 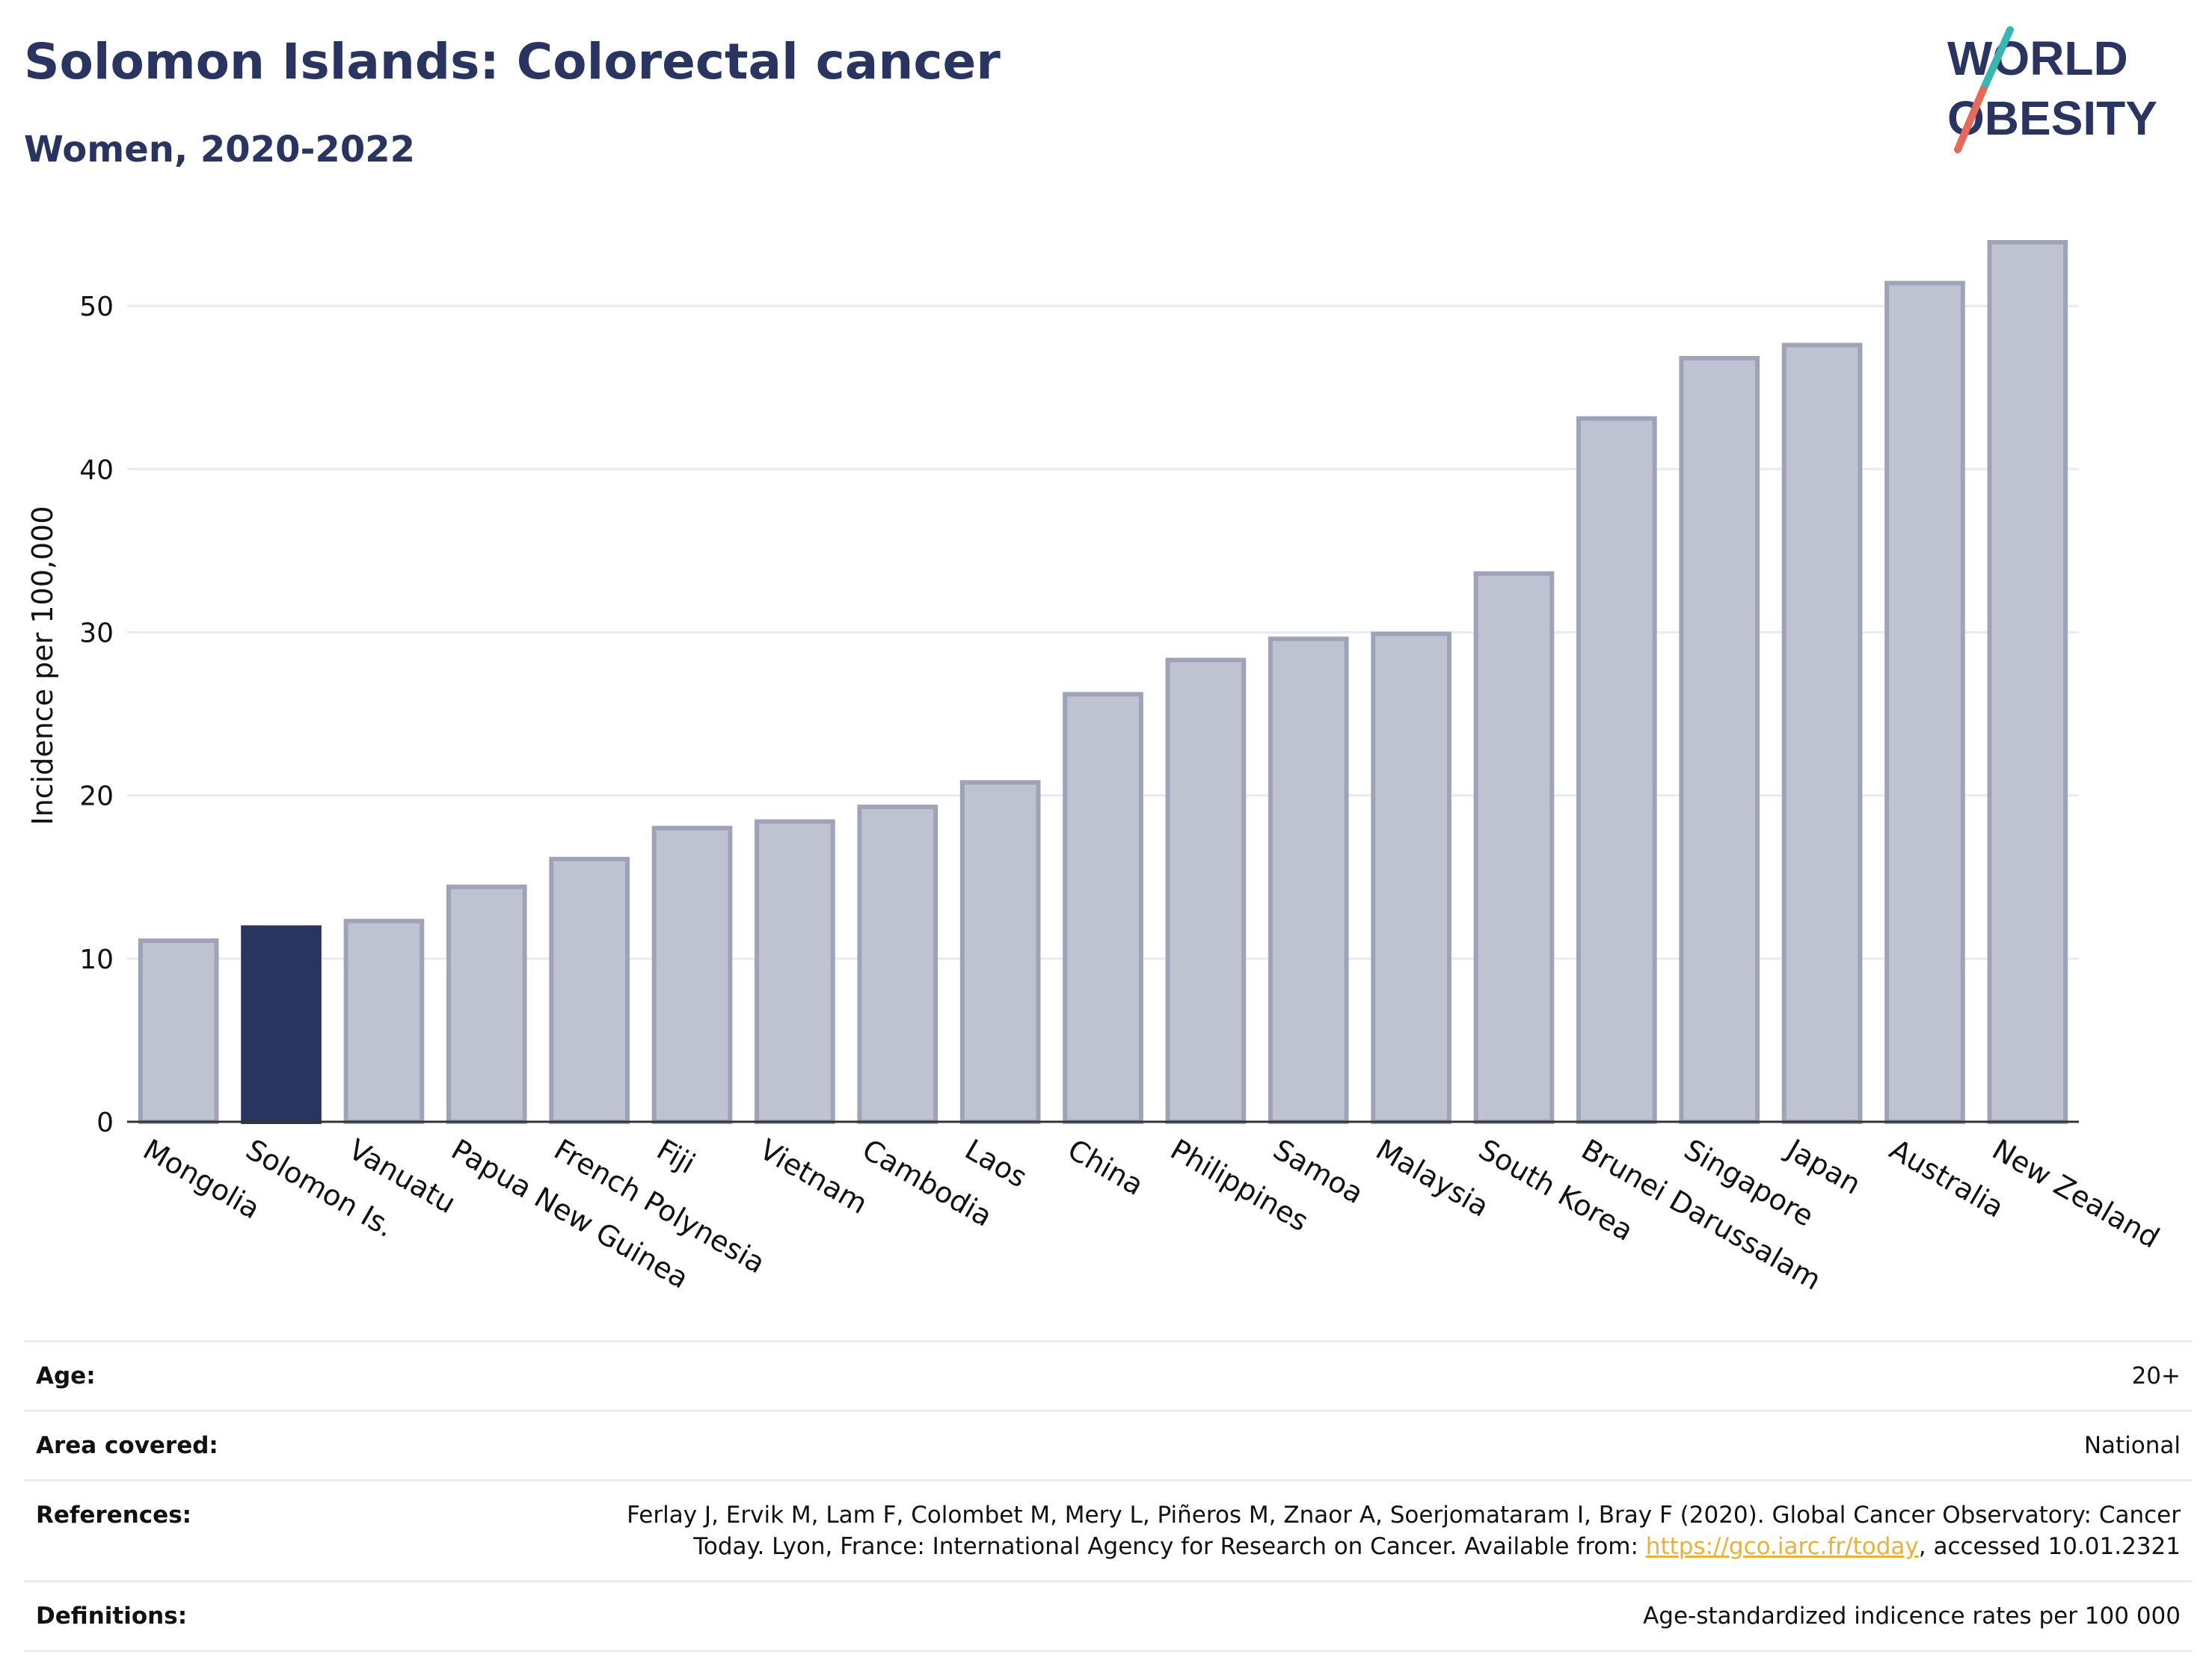 What do you see at coordinates (1970, 119) in the screenshot?
I see `logo-slash-coral` at bounding box center [1970, 119].